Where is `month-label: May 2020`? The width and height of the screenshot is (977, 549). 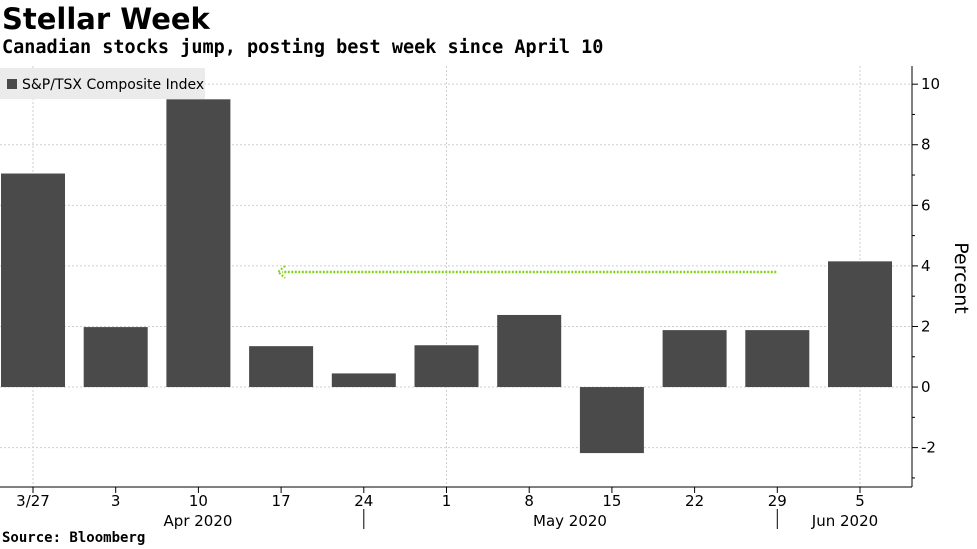
month-label: May 2020 is located at coordinates (570, 521).